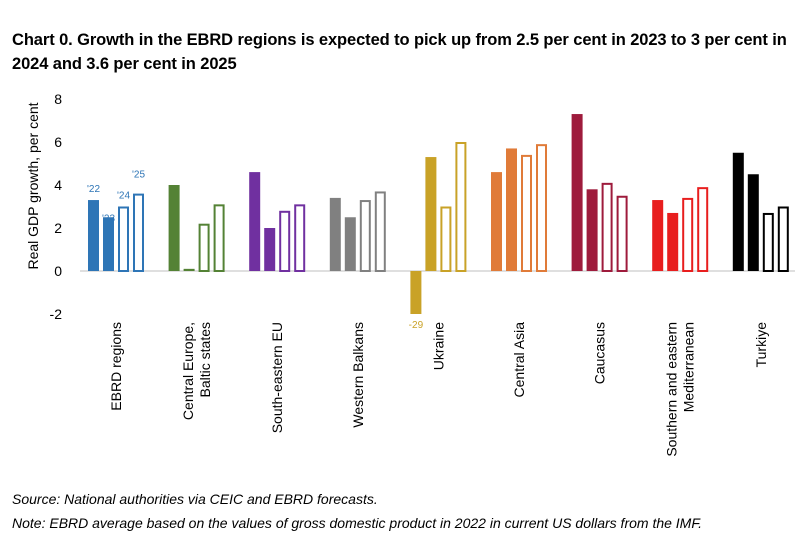 This screenshot has width=811, height=548. What do you see at coordinates (108, 218) in the screenshot?
I see `year-label: '23` at bounding box center [108, 218].